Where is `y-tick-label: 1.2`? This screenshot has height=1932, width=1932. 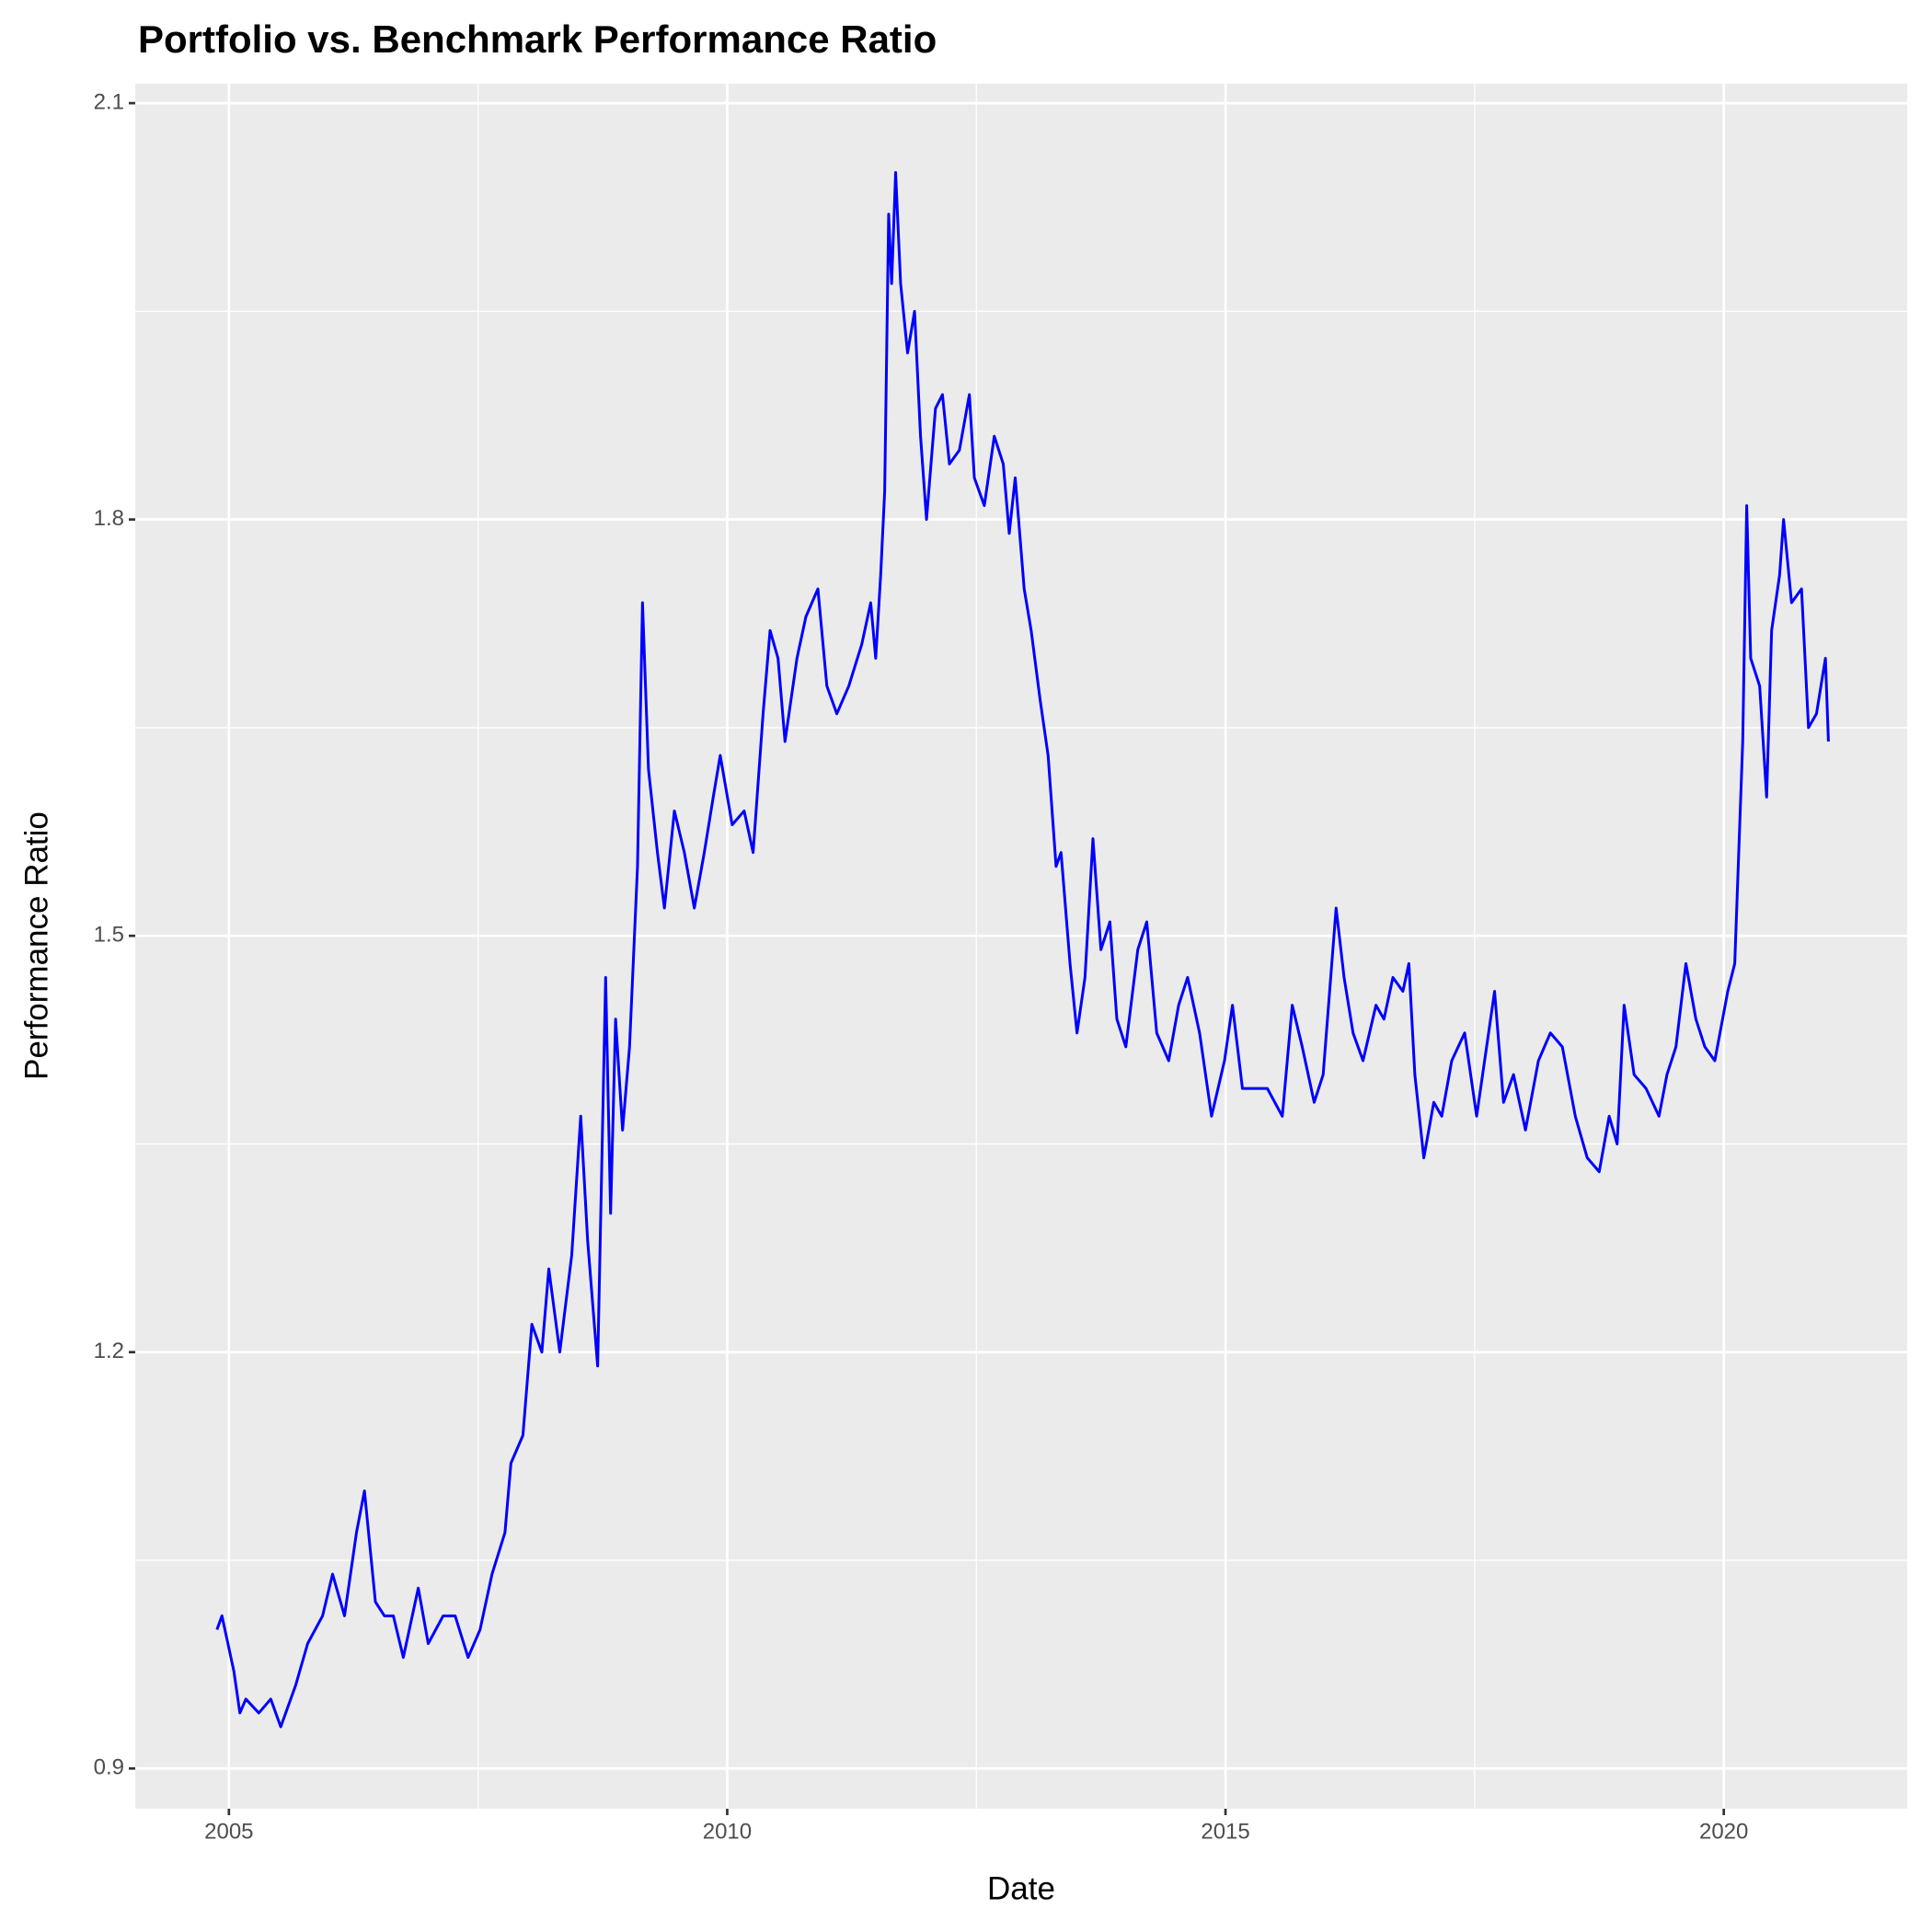 y-tick-label: 1.2 is located at coordinates (109, 1351).